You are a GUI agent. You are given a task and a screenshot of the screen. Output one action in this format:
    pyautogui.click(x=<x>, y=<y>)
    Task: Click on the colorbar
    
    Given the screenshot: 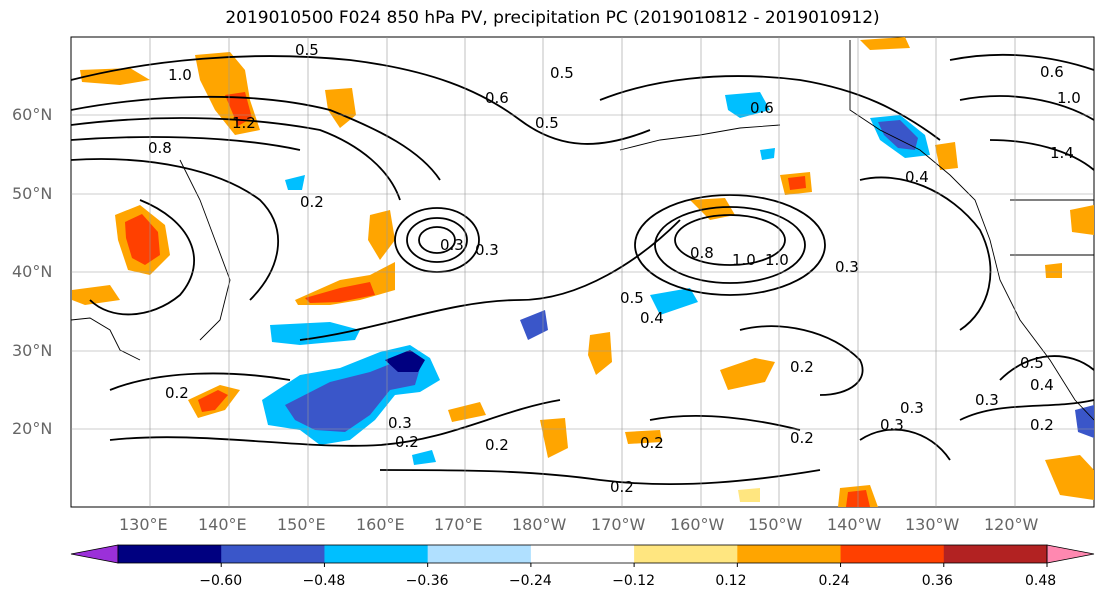 What is the action you would take?
    pyautogui.click(x=582, y=555)
    